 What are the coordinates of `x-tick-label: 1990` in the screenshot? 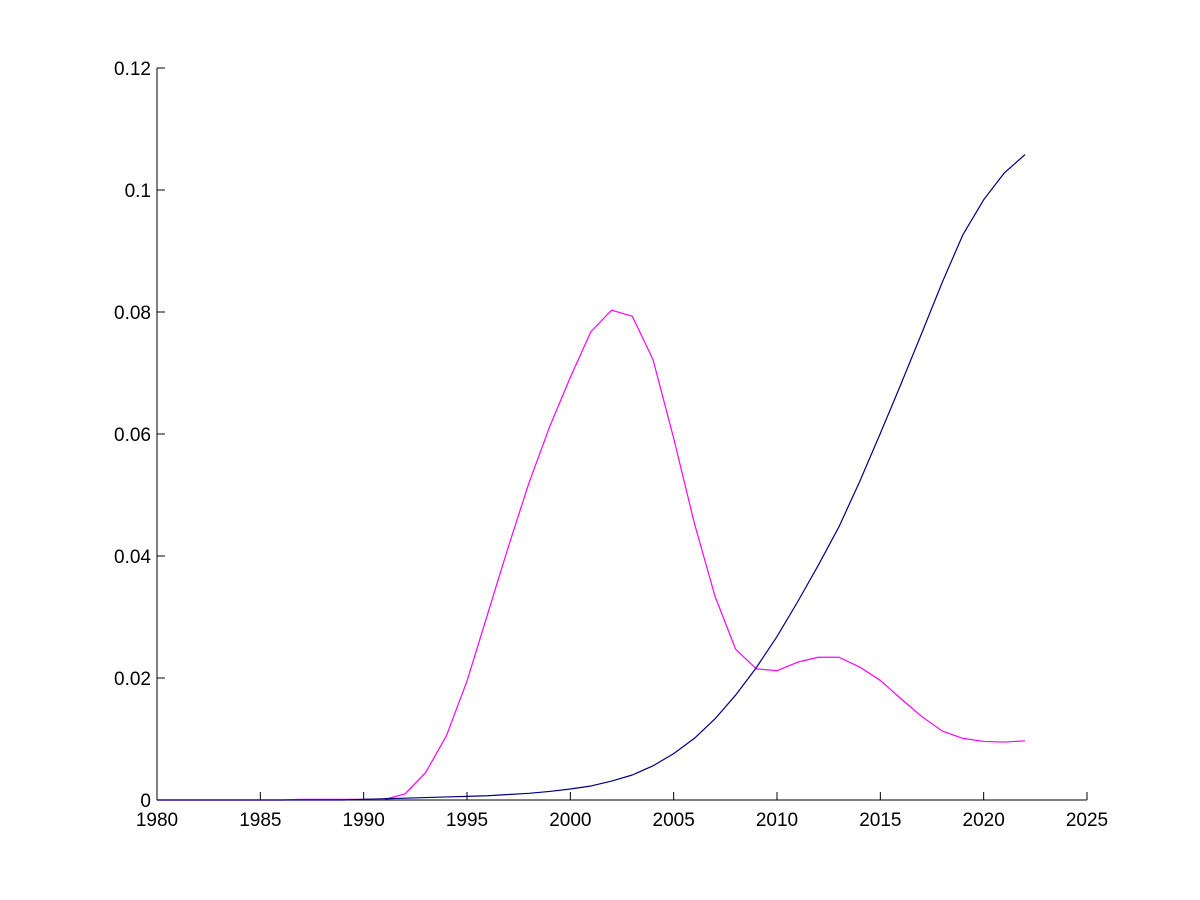 It's located at (364, 820).